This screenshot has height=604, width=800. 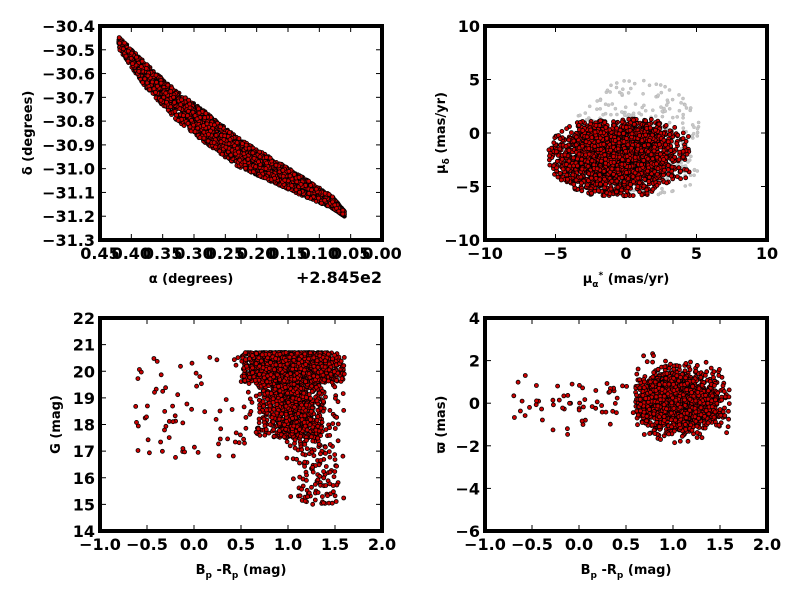 I want to click on sky-y-tick-label: −30.5, so click(x=68, y=50).